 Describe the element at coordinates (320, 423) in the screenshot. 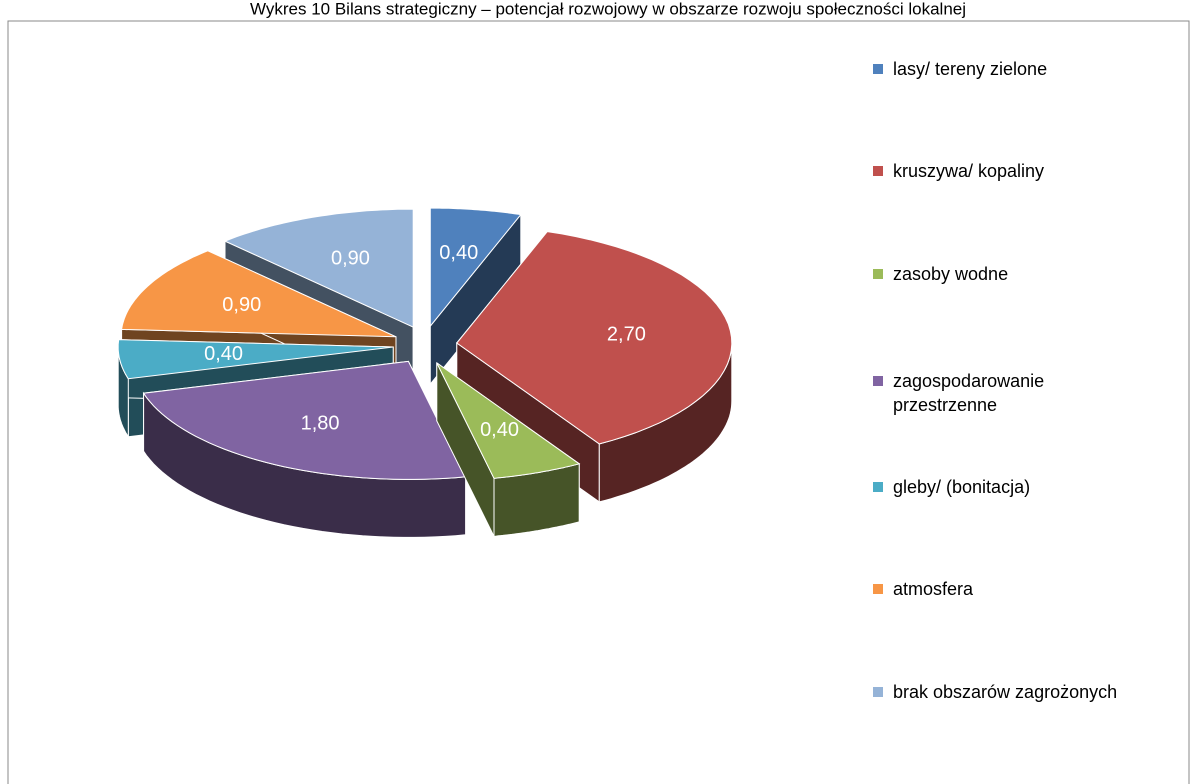

I see `data-label: 1,80` at that location.